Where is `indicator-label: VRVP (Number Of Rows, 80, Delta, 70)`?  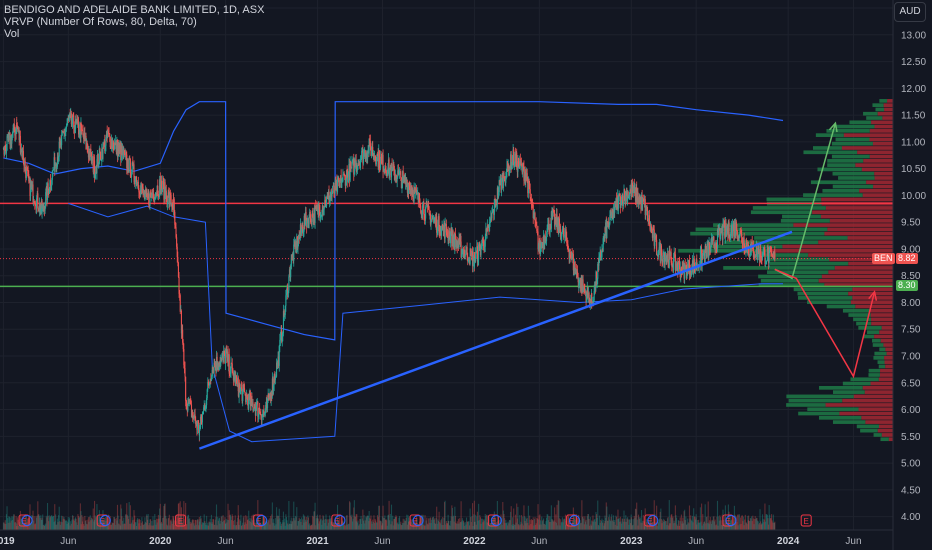 indicator-label: VRVP (Number Of Rows, 80, Delta, 70) is located at coordinates (100, 22).